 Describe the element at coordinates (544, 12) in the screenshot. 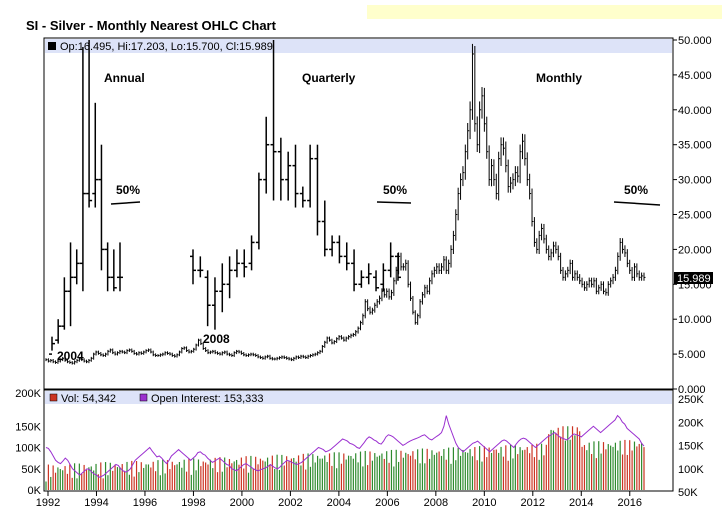

I see `title-highlight-strip` at that location.